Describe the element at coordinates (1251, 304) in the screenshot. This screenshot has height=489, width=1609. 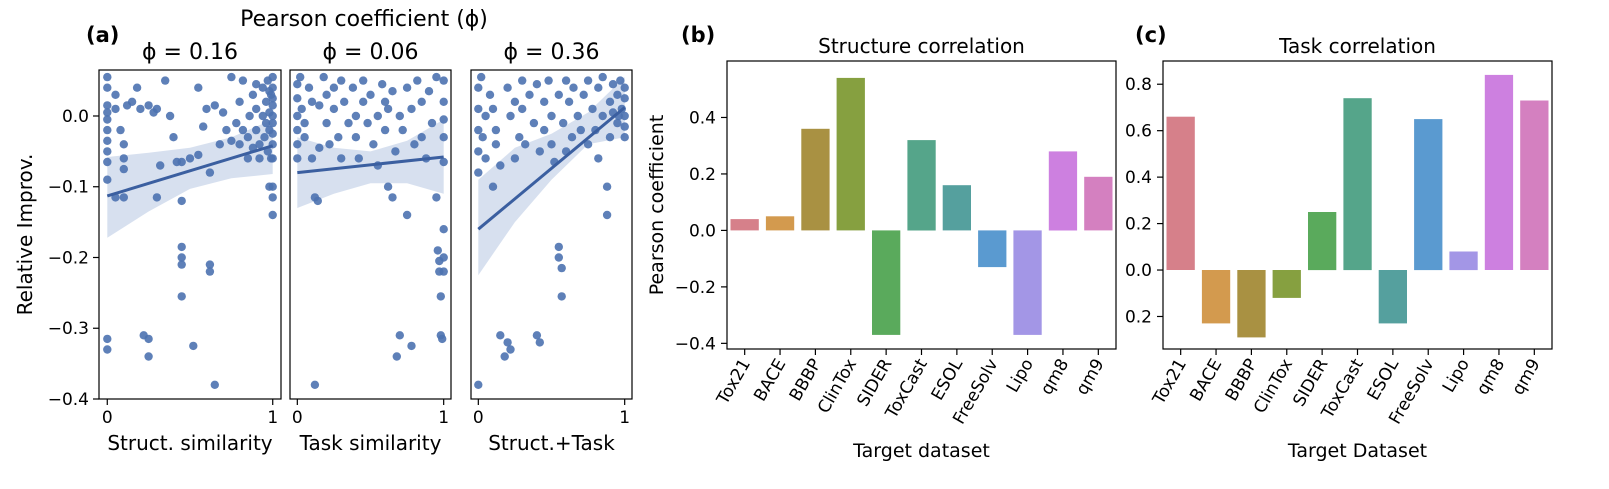
I see `bar-bbbp` at that location.